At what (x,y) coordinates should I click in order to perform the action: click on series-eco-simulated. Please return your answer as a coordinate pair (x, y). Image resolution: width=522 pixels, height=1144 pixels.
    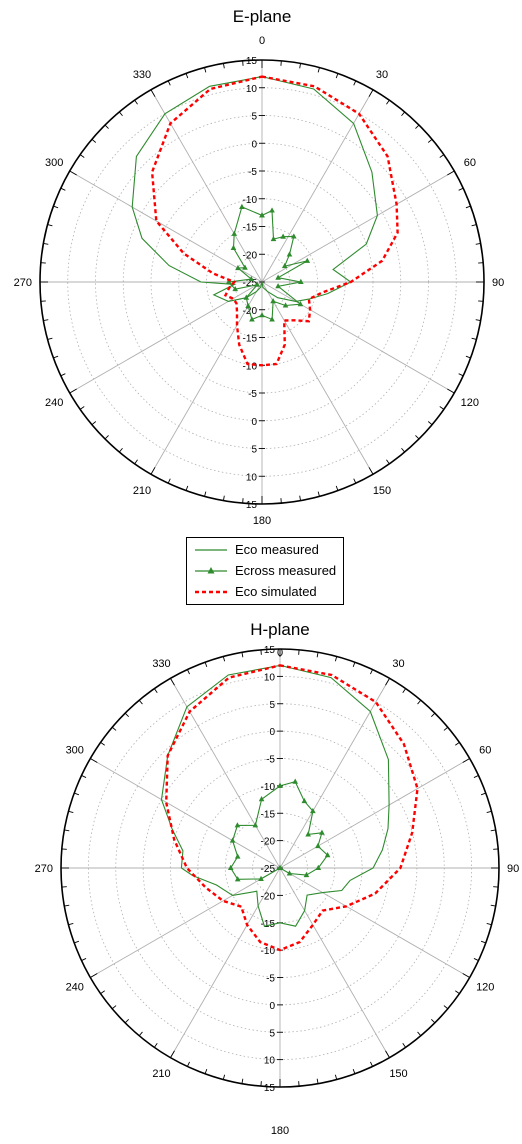
    Looking at the image, I should click on (291, 808).